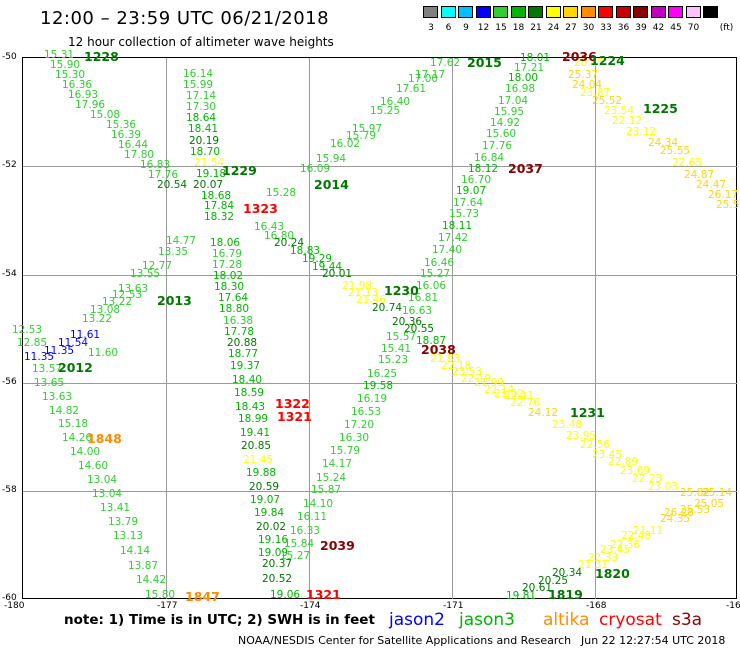  I want to click on wave-height-value: 13.65, so click(49, 383).